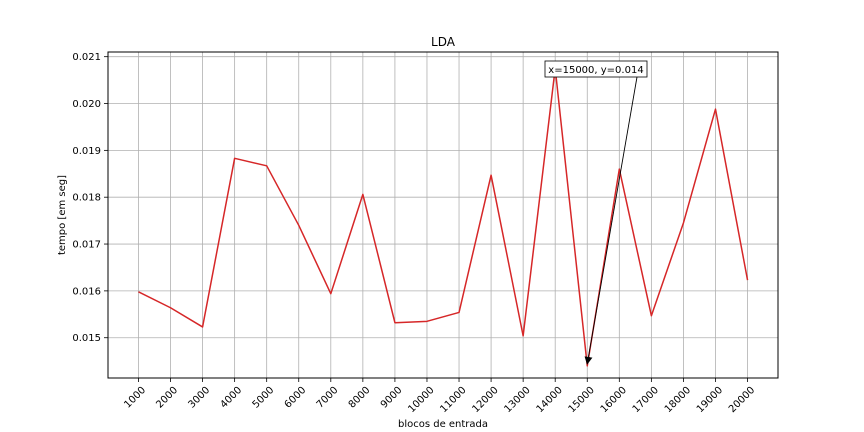 The width and height of the screenshot is (864, 432). I want to click on x-tick-label: 19000, so click(710, 400).